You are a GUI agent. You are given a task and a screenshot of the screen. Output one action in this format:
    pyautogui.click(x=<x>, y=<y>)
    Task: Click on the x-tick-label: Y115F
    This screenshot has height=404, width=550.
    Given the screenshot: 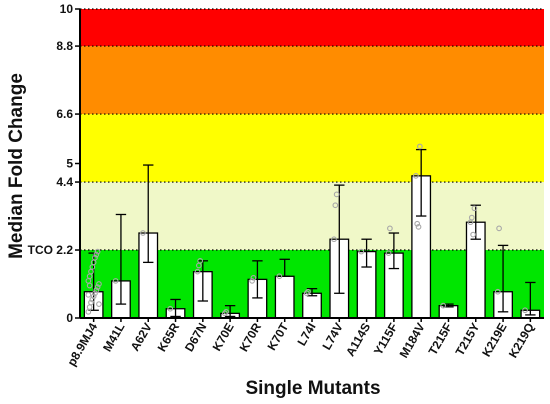 What is the action you would take?
    pyautogui.click(x=385, y=339)
    